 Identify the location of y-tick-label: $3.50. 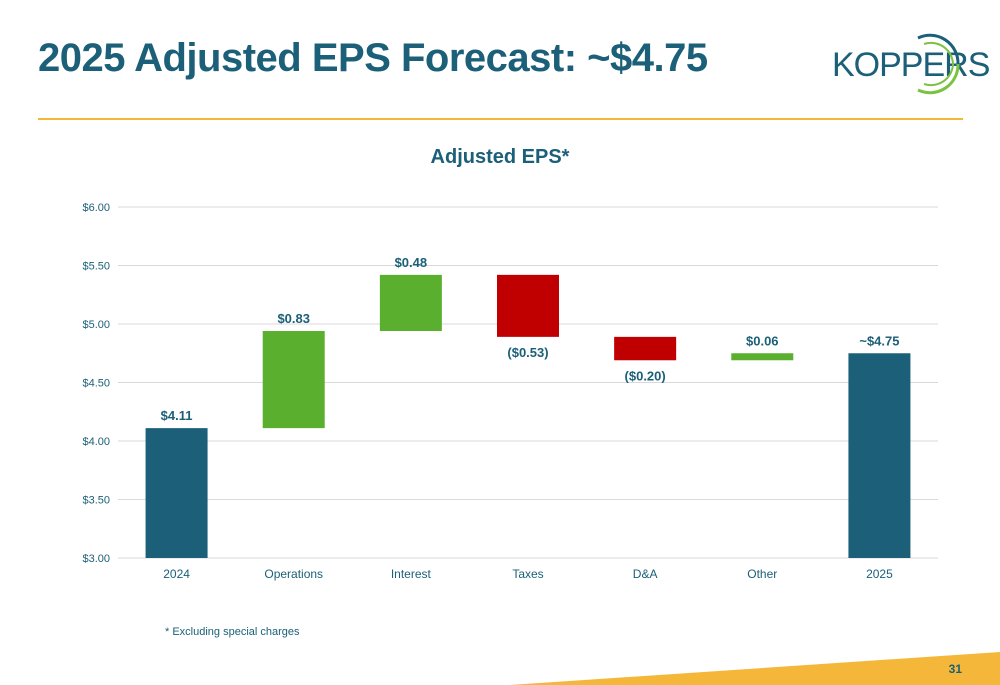
(96, 501).